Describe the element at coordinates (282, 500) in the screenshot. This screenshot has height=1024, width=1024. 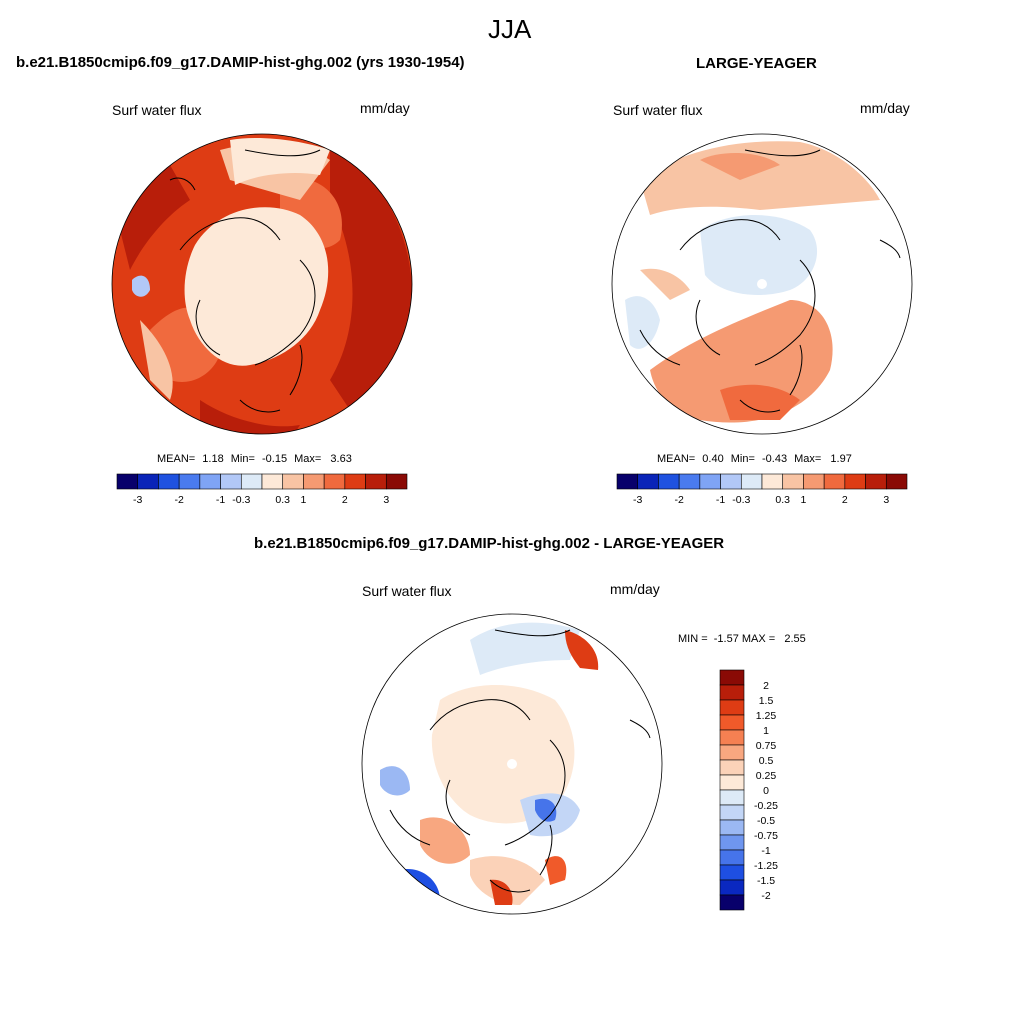
I see `colorbar-tick-label: 0.3` at that location.